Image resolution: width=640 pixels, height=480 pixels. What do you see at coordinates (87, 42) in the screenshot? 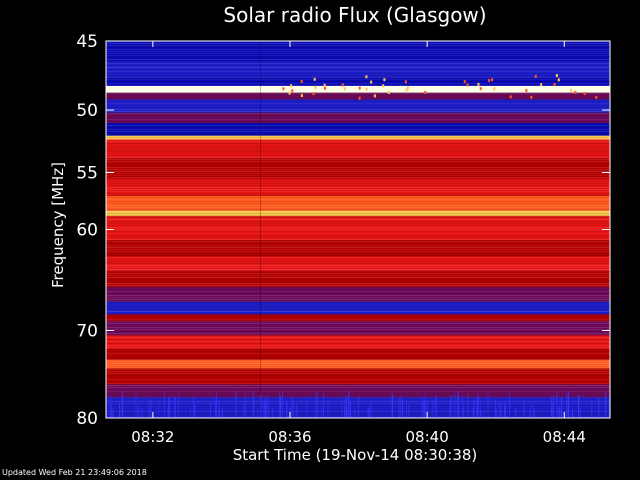
I see `y-tick-label: 45` at bounding box center [87, 42].